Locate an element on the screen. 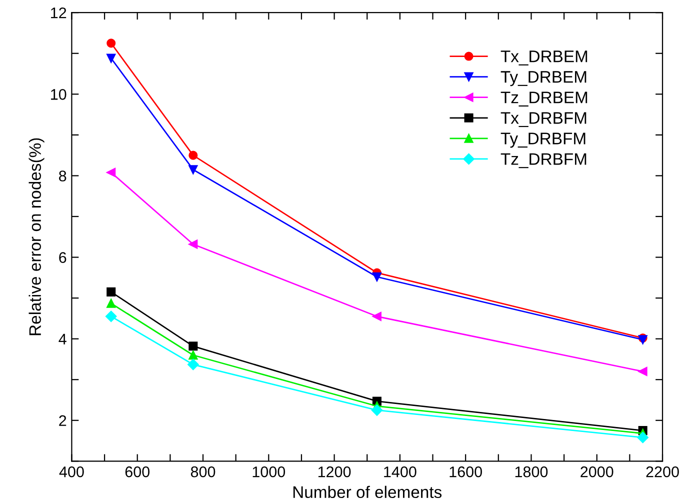 The image size is (683, 504). x-tick-label: 600 is located at coordinates (137, 472).